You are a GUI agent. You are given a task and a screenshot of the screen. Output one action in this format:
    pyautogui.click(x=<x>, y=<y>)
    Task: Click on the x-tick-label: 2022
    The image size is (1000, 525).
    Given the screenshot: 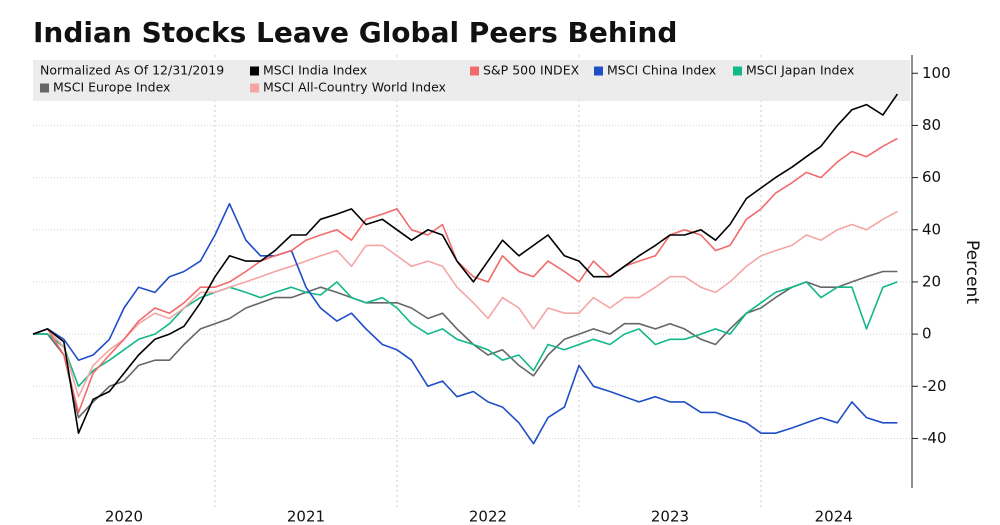 What is the action you would take?
    pyautogui.click(x=488, y=516)
    